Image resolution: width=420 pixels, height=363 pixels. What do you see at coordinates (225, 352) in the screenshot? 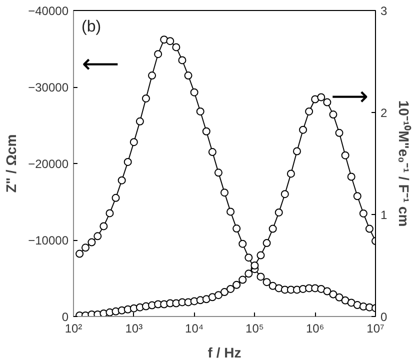
I see `x-axis-title: f / Hz` at bounding box center [225, 352].